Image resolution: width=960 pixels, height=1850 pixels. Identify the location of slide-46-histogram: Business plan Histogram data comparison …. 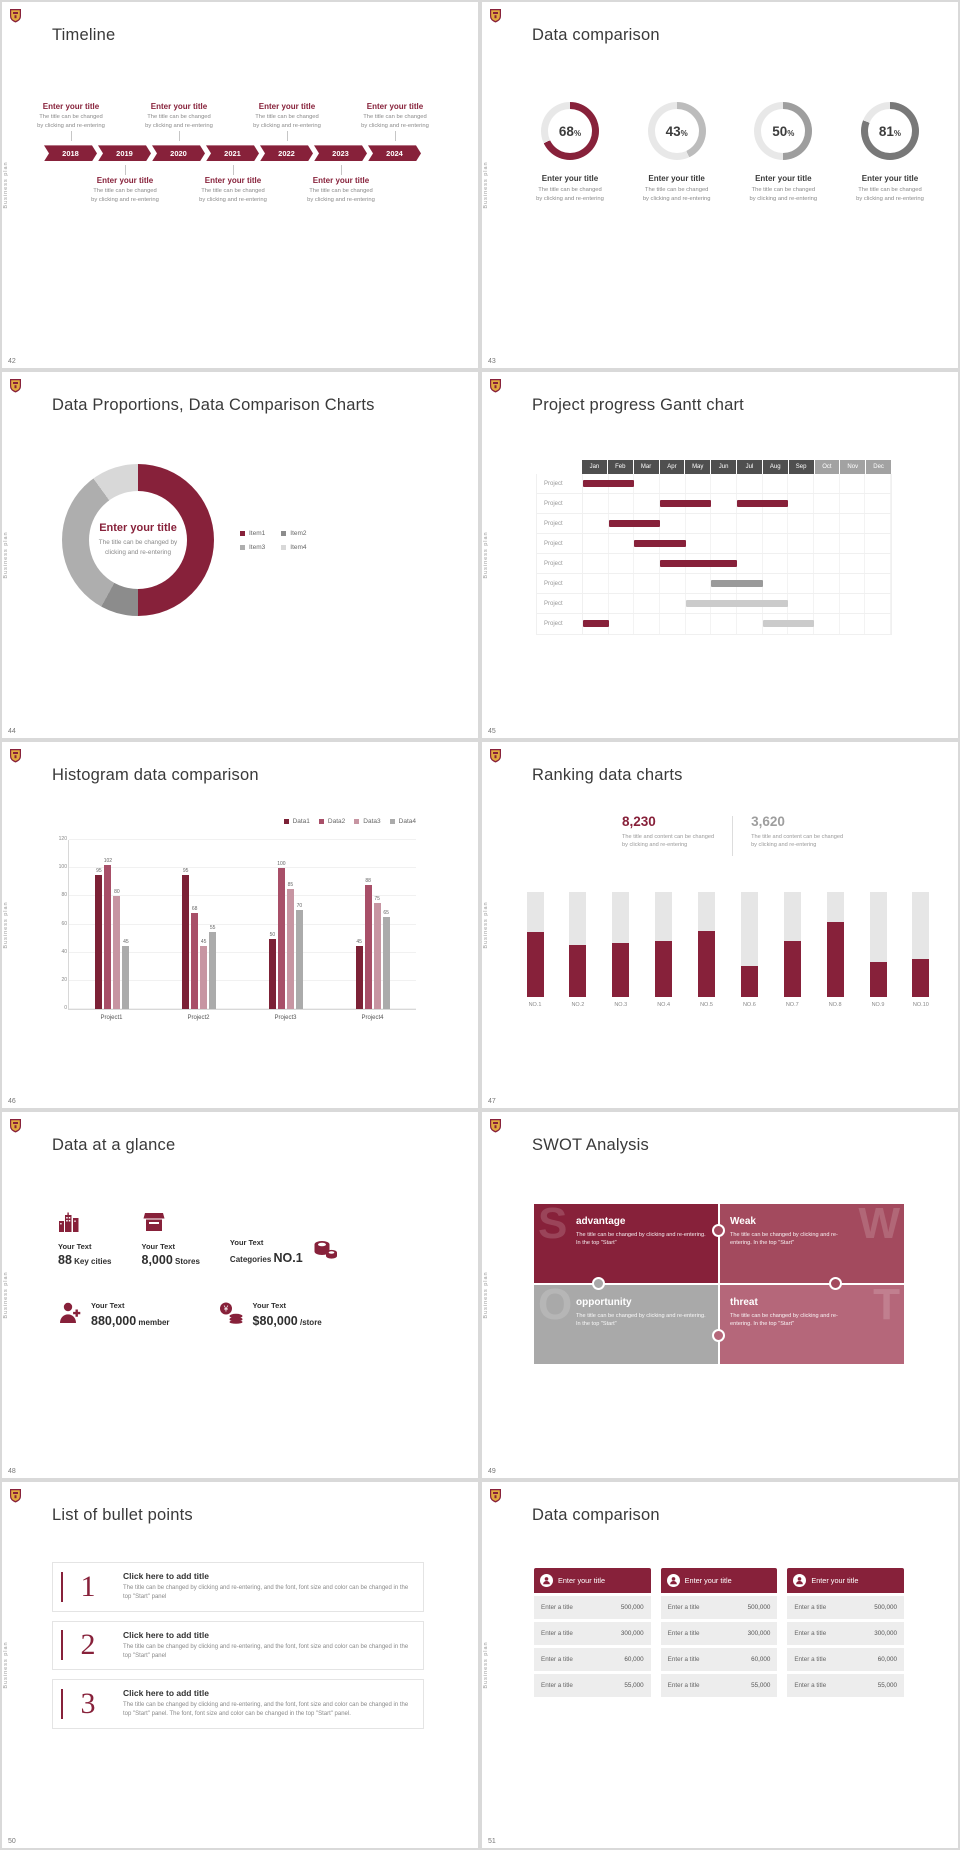
(240, 925).